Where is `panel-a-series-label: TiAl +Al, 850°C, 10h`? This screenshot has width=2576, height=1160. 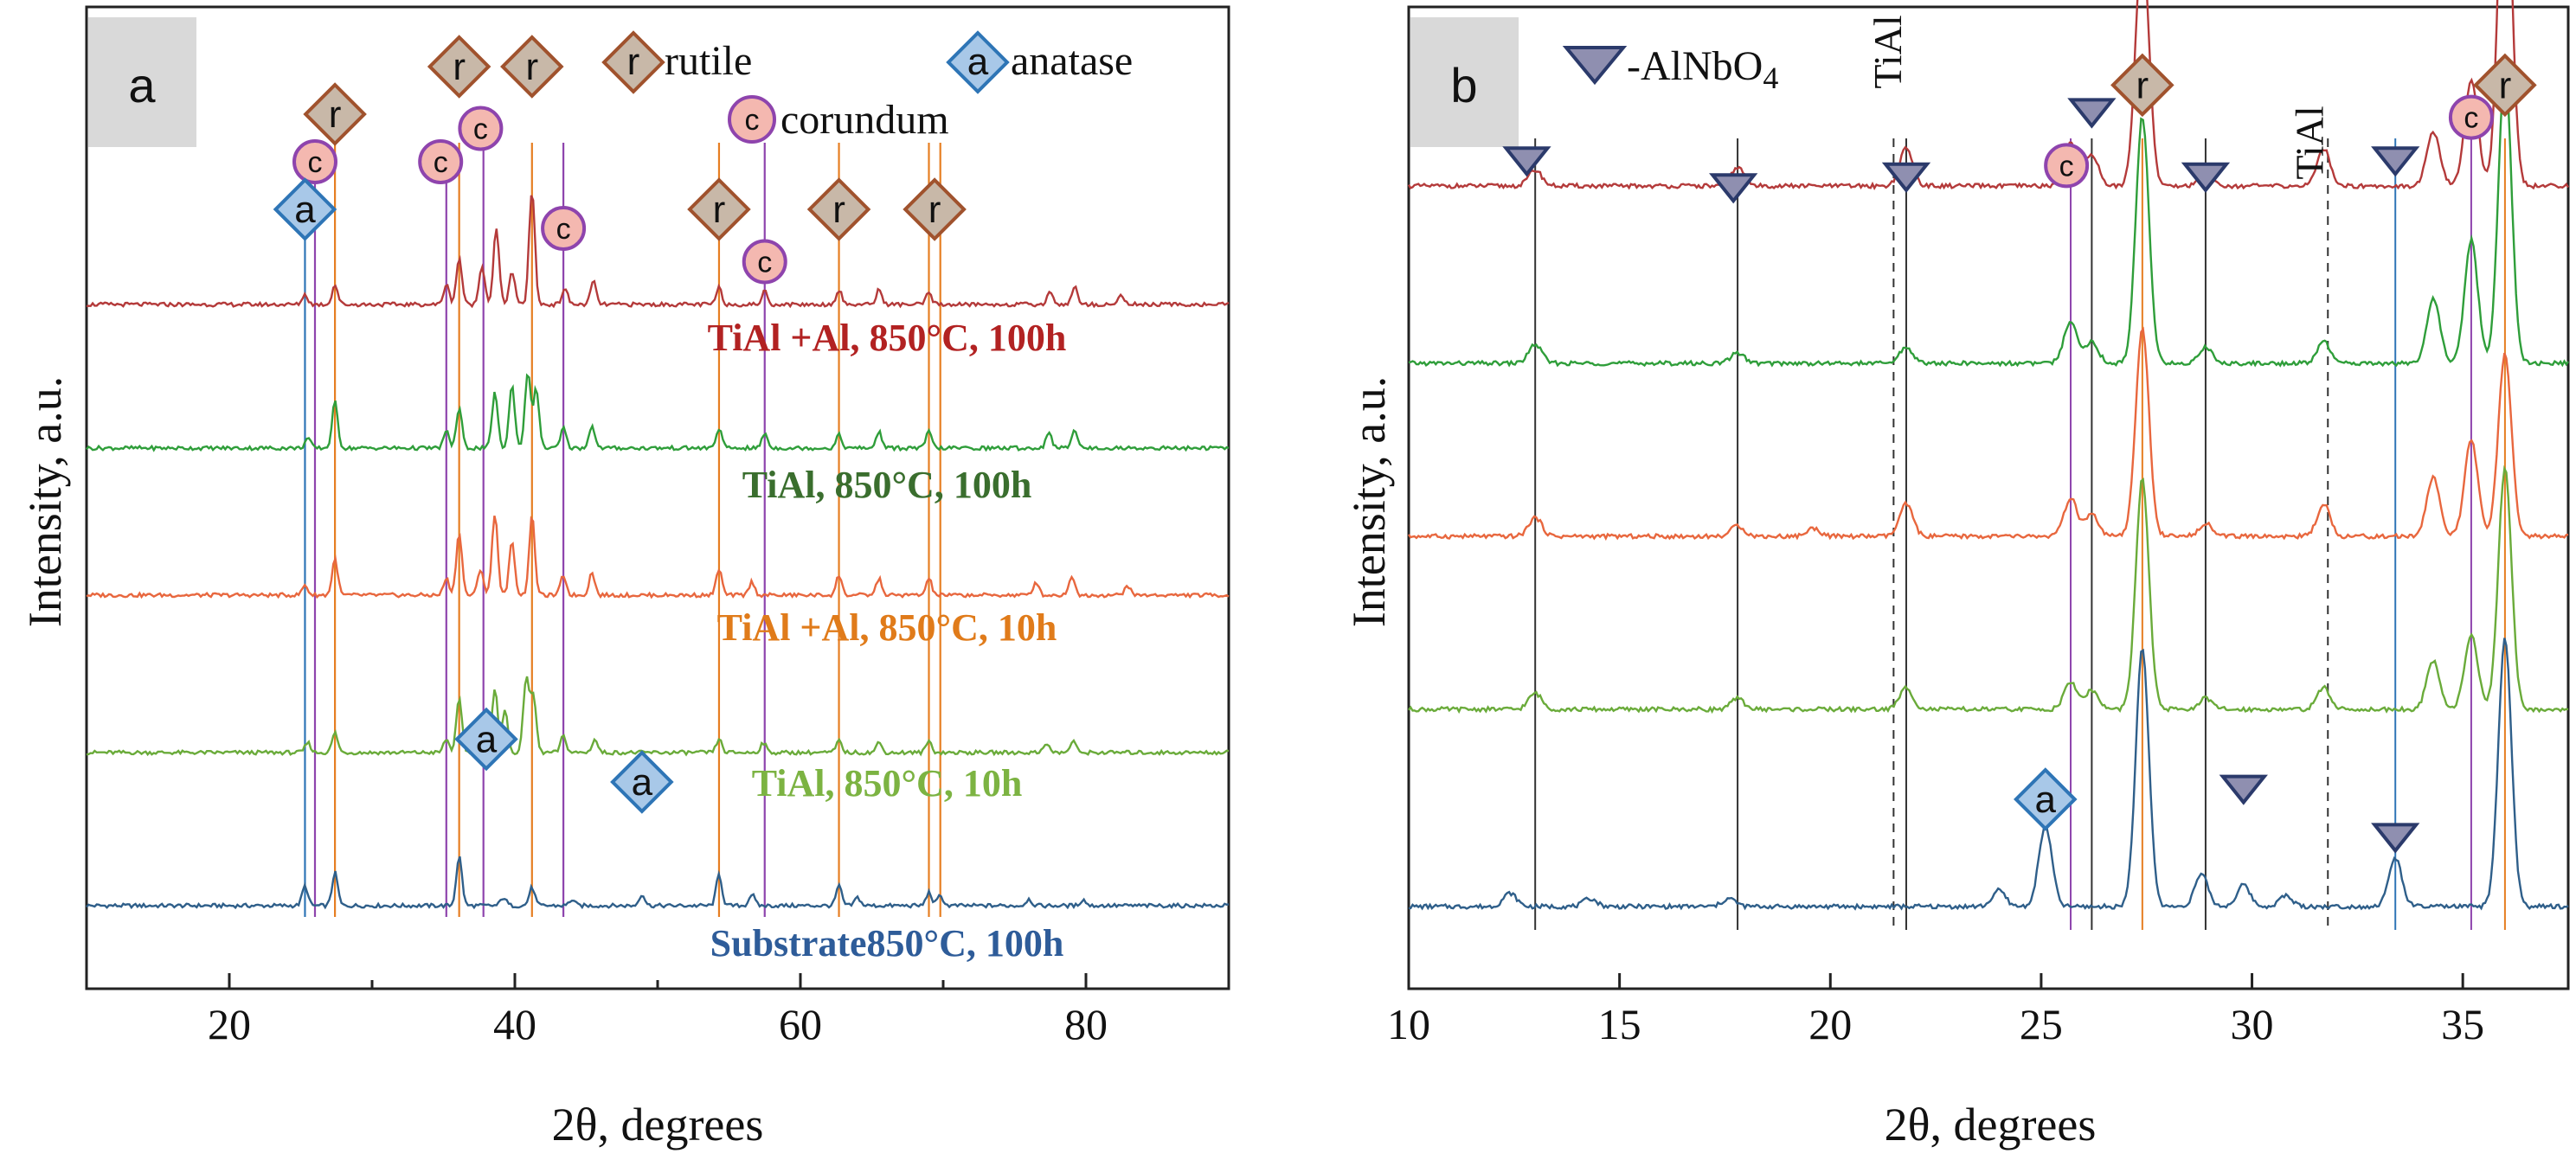
panel-a-series-label: TiAl +Al, 850°C, 10h is located at coordinates (887, 627).